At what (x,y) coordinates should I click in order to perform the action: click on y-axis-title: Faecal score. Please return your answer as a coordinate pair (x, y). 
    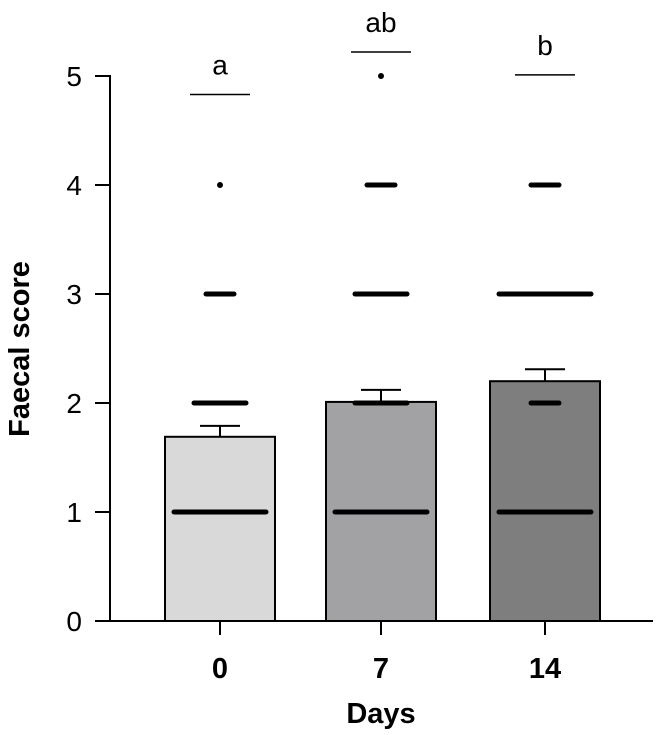
    Looking at the image, I should click on (20, 349).